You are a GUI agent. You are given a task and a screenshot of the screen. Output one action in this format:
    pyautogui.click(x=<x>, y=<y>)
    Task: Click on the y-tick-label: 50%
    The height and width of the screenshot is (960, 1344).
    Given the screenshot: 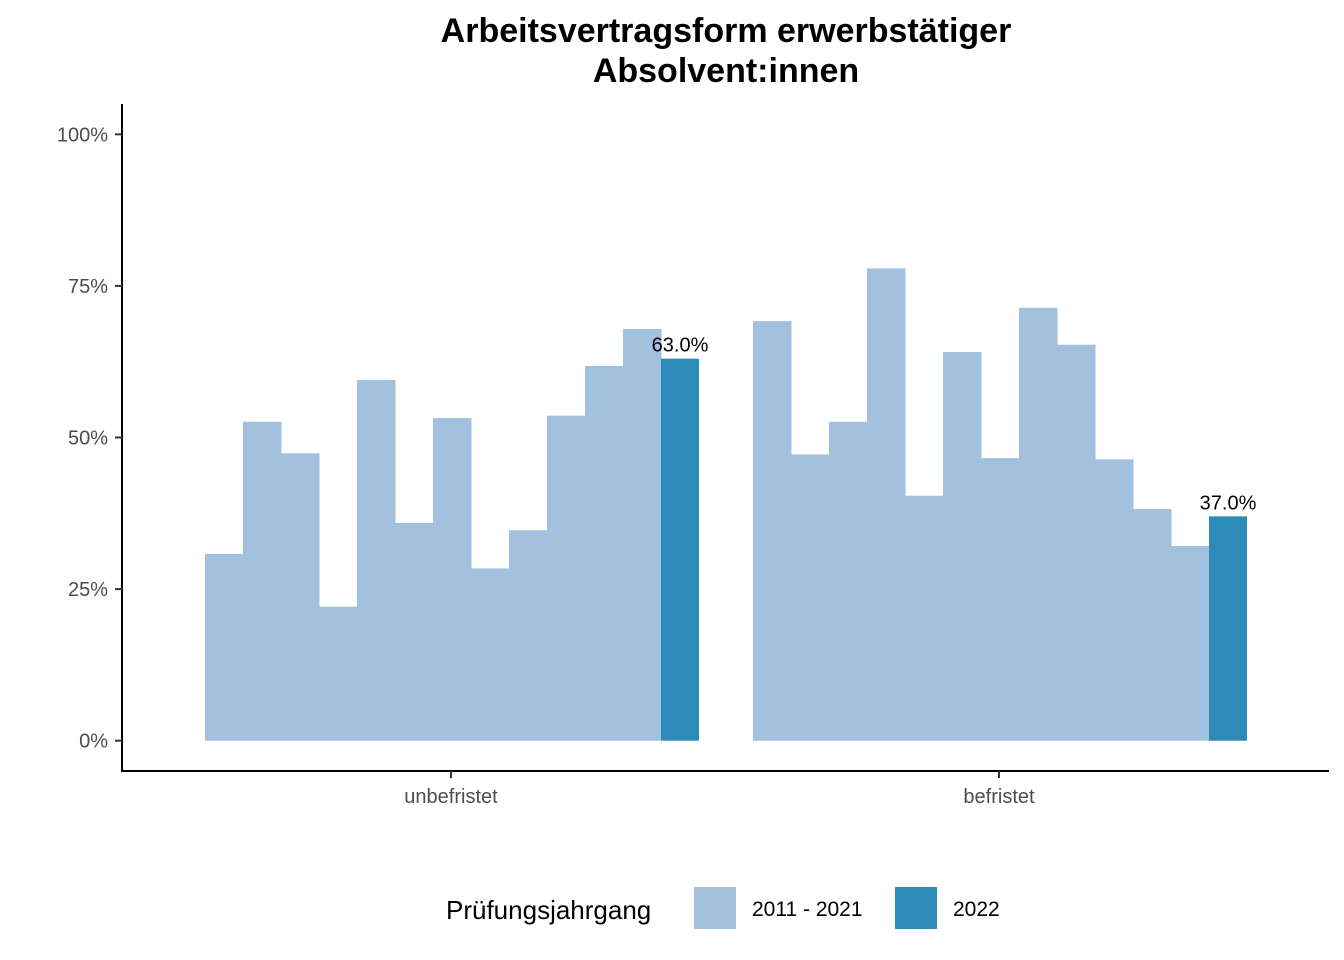 What is the action you would take?
    pyautogui.click(x=88, y=439)
    